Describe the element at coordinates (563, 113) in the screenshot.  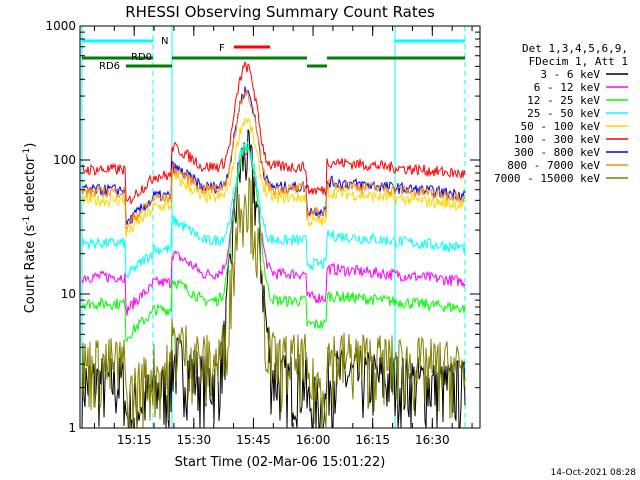
I see `legend-entry-label-3: 25 - 50 keV` at that location.